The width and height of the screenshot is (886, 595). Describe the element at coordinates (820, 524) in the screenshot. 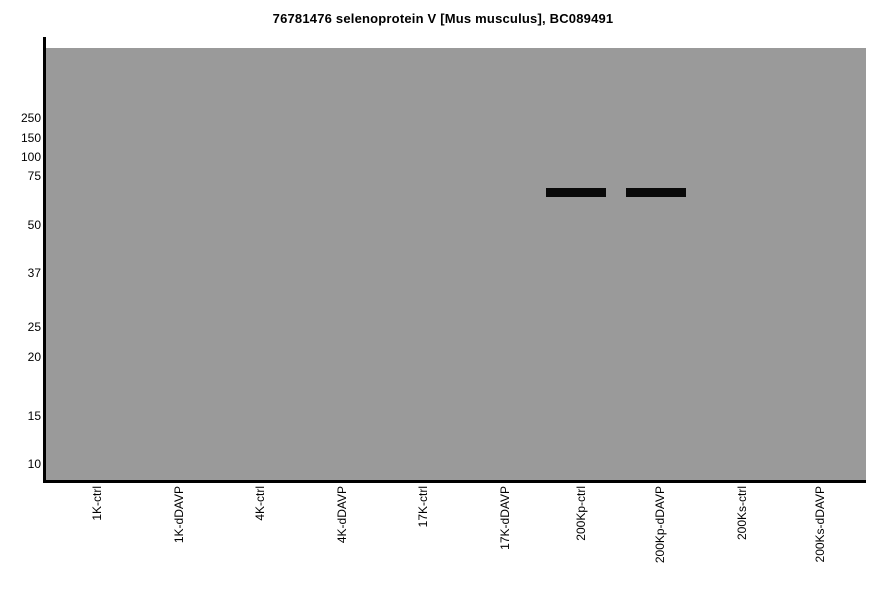

I see `lane-label: 200Ks-dDAVP` at that location.